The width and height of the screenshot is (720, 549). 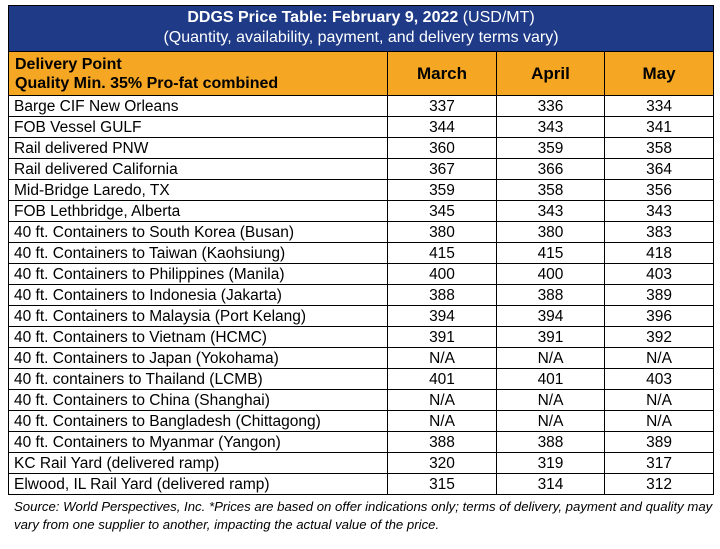 What do you see at coordinates (442, 484) in the screenshot?
I see `price-march: 315` at bounding box center [442, 484].